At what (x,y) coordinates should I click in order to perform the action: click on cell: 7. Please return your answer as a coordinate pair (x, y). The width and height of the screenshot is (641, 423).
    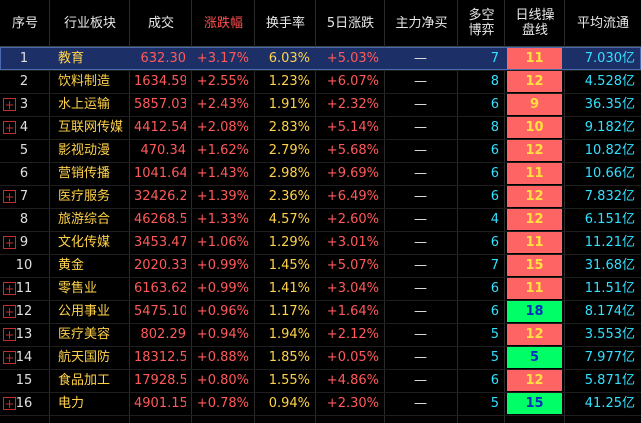
    Looking at the image, I should click on (494, 265).